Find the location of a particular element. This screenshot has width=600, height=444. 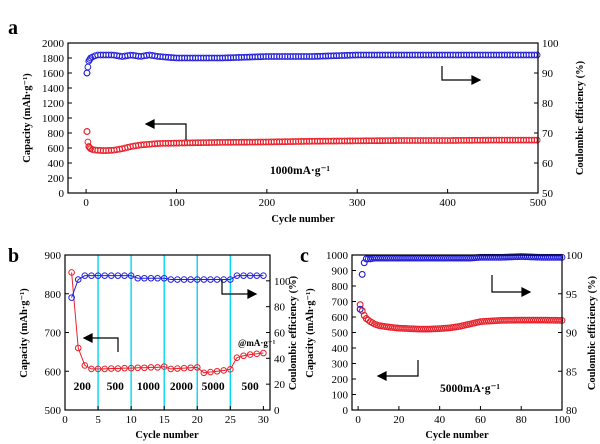

panel-a-xtick-label: 200 is located at coordinates (267, 203).